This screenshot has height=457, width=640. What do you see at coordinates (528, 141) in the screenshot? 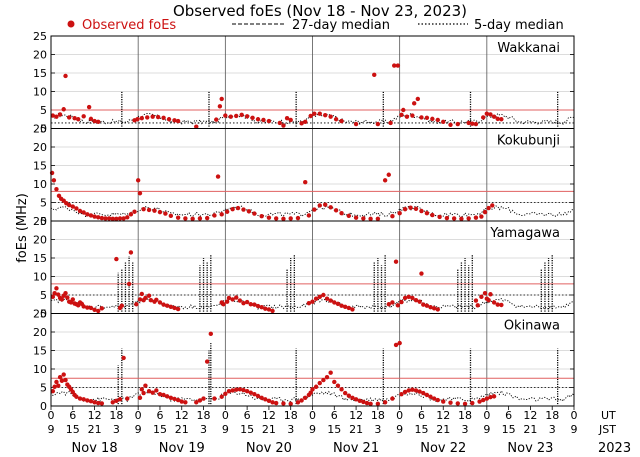
I see `station-name-label: Kokubunji` at bounding box center [528, 141].